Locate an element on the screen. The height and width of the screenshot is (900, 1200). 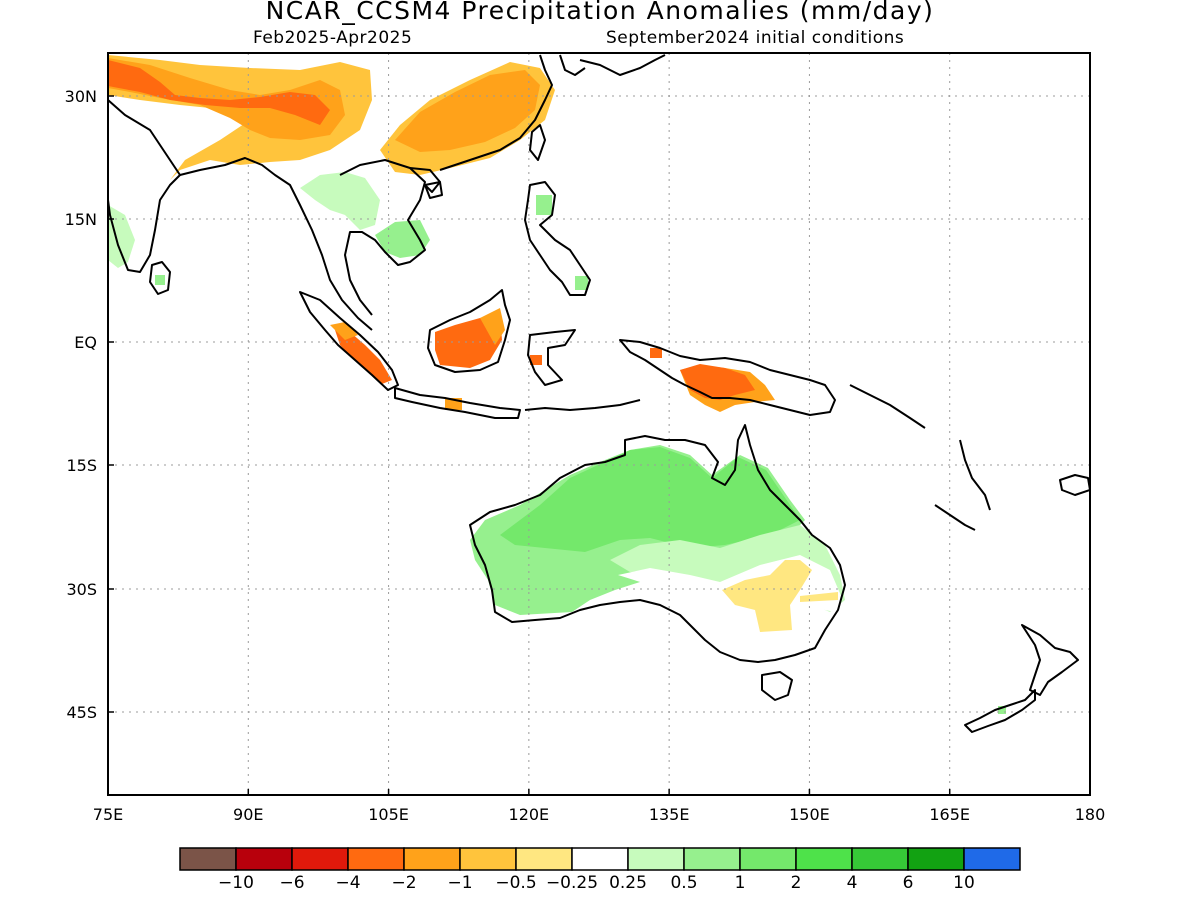
latitude-label: 15N is located at coordinates (81, 219).